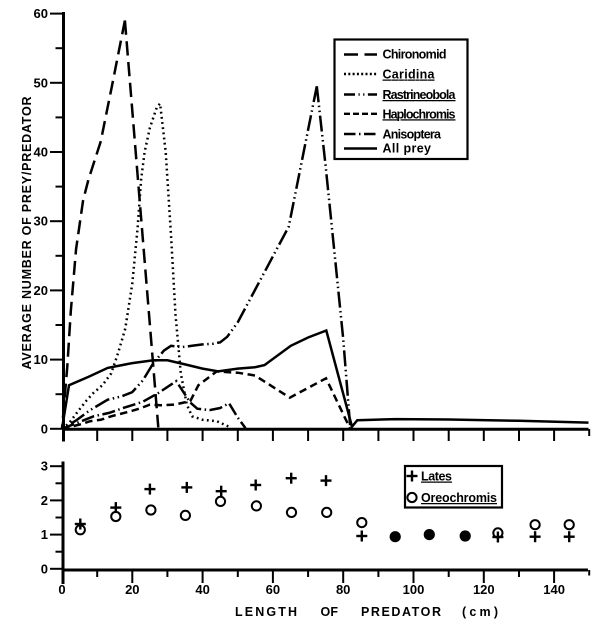 This screenshot has width=600, height=626. What do you see at coordinates (41, 221) in the screenshot?
I see `svg-text: 30` at bounding box center [41, 221].